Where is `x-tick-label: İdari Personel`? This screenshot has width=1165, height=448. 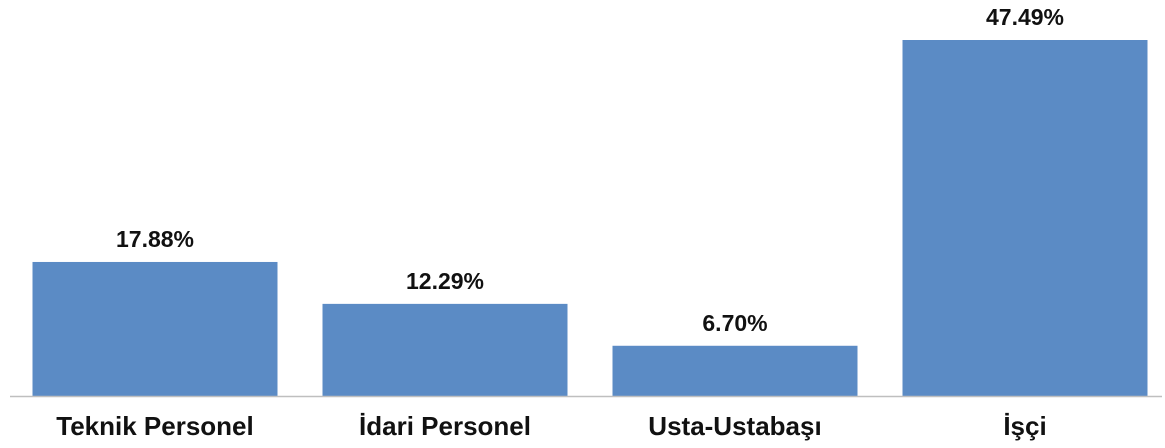
x-tick-label: İdari Personel is located at coordinates (445, 426).